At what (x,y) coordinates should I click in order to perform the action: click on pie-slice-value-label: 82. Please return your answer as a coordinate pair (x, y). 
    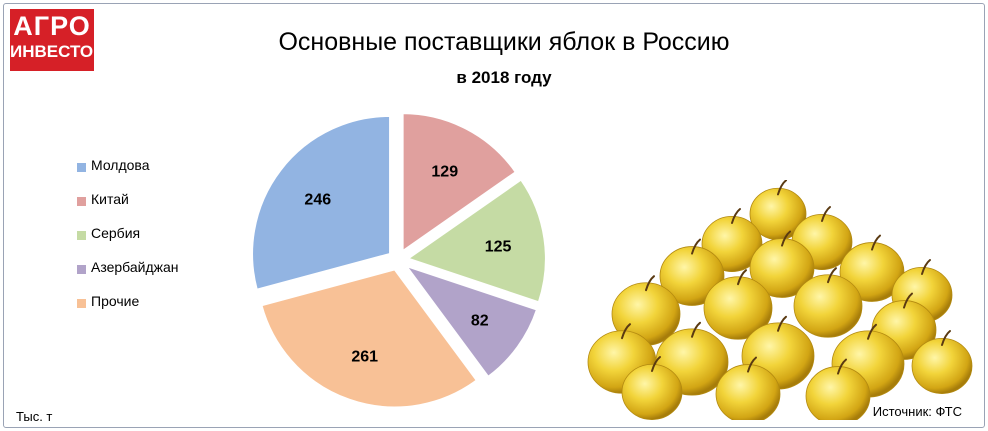
    Looking at the image, I should click on (480, 320).